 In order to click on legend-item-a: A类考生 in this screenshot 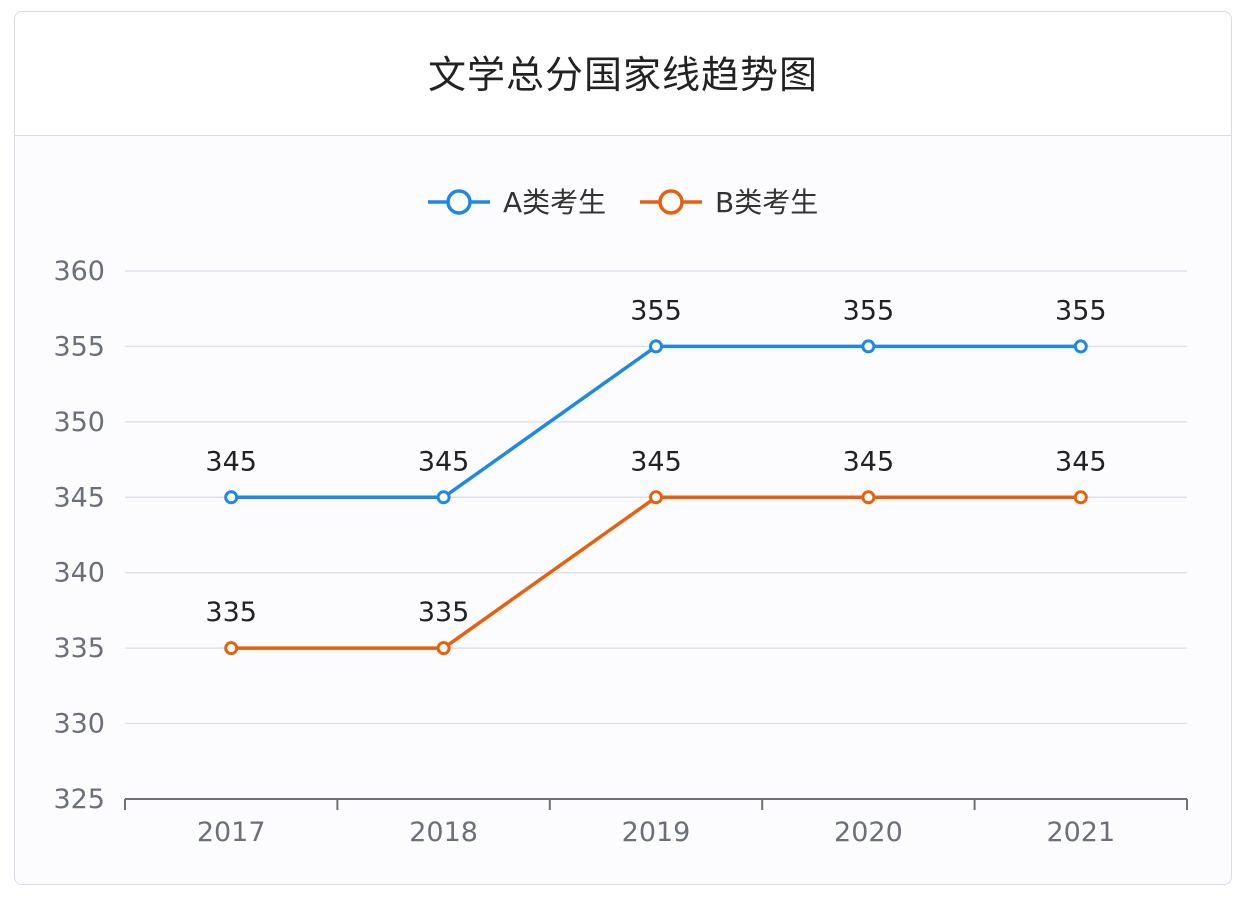, I will do `click(517, 202)`.